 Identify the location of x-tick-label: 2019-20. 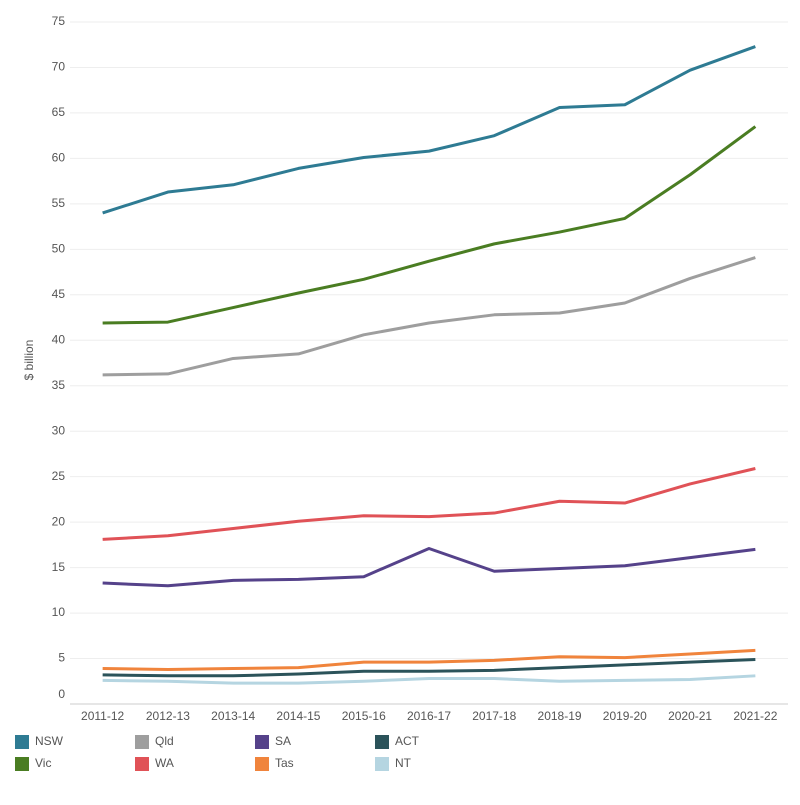
(625, 716).